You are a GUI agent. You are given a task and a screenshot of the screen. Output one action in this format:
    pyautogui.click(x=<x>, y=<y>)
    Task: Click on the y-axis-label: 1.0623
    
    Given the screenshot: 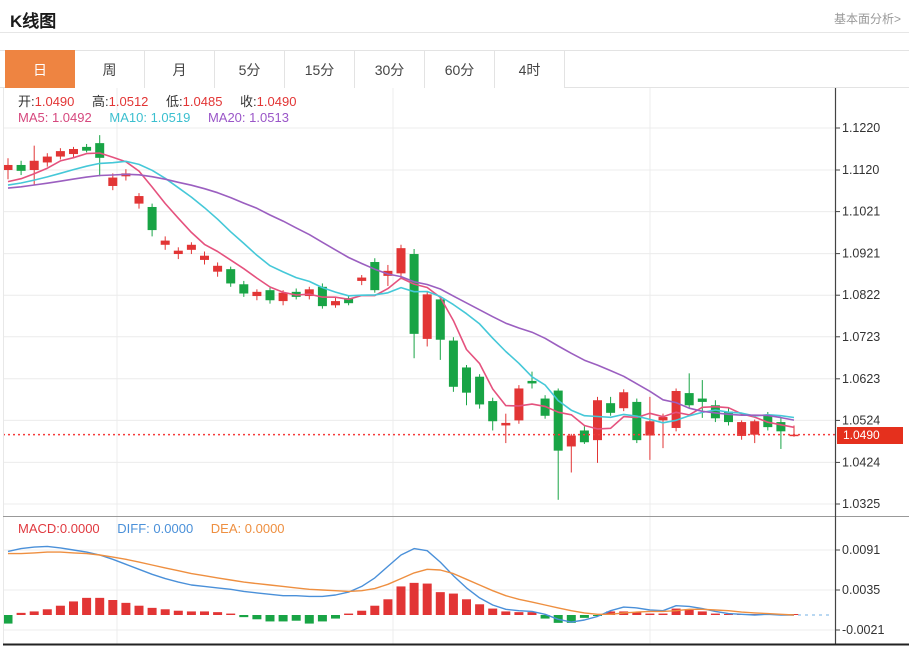 What is the action you would take?
    pyautogui.click(x=861, y=379)
    